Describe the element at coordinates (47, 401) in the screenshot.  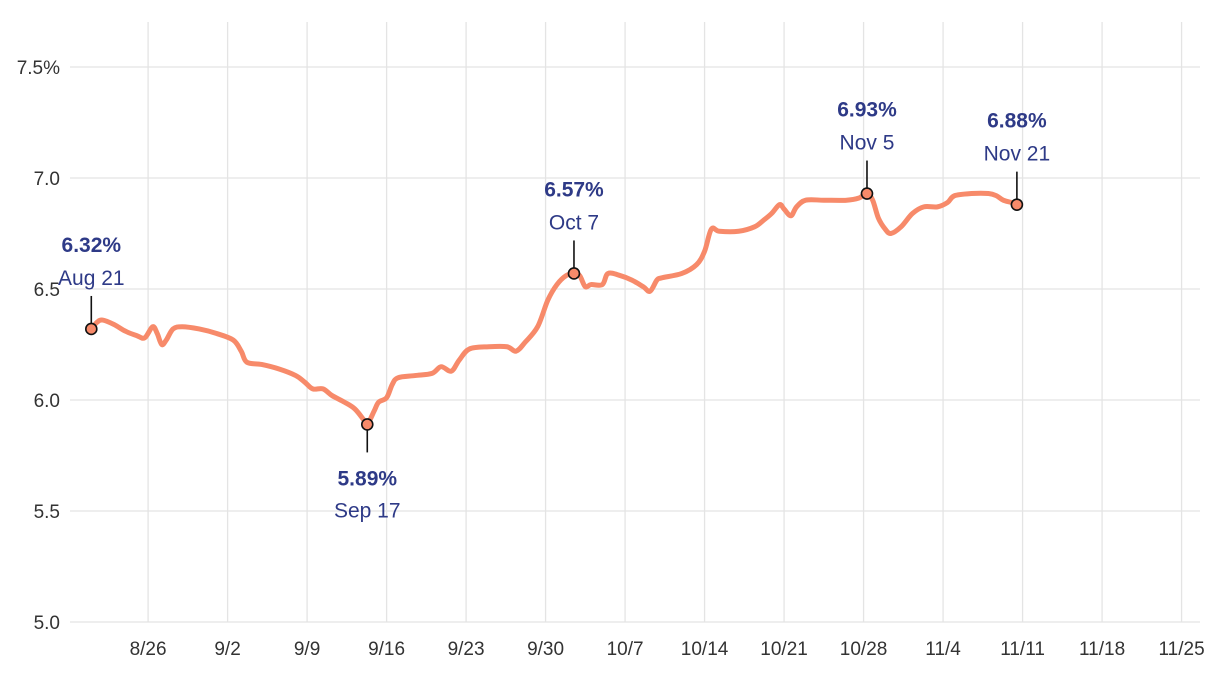
I see `y-tick-label: 6.0` at that location.